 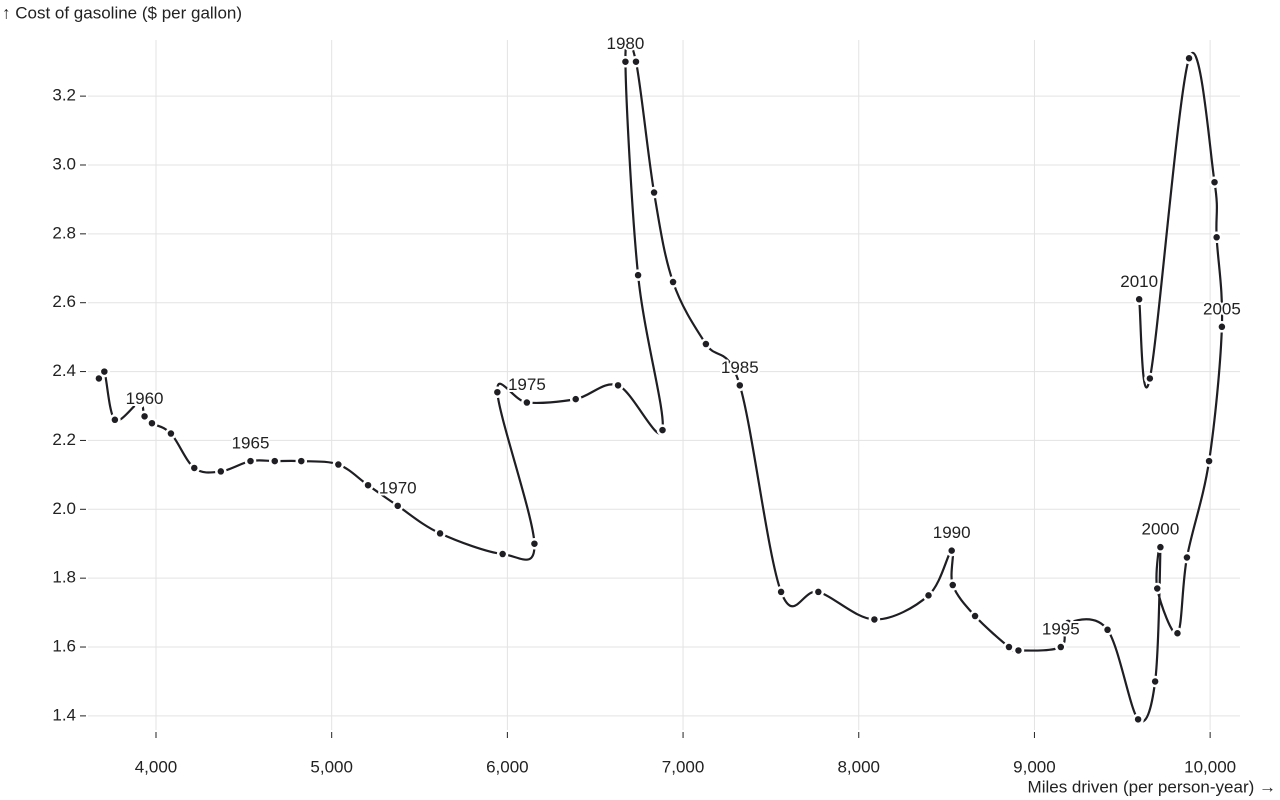 What do you see at coordinates (1222, 308) in the screenshot?
I see `point-label: 2005` at bounding box center [1222, 308].